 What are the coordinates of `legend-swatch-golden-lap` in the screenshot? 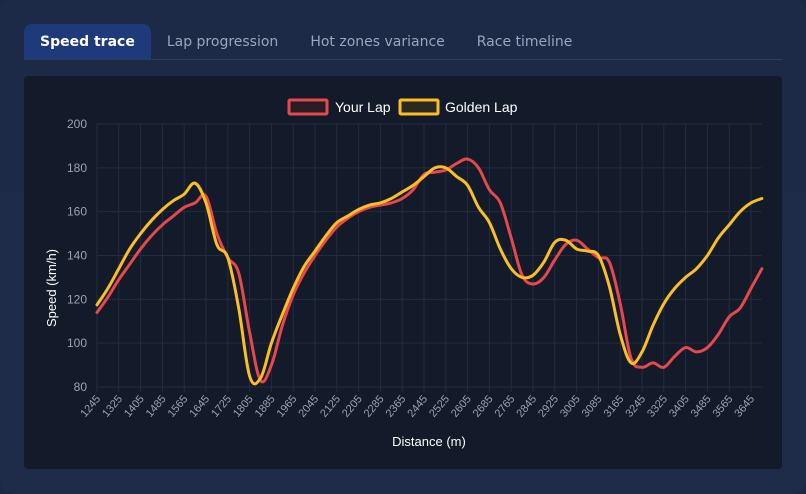 It's located at (419, 107).